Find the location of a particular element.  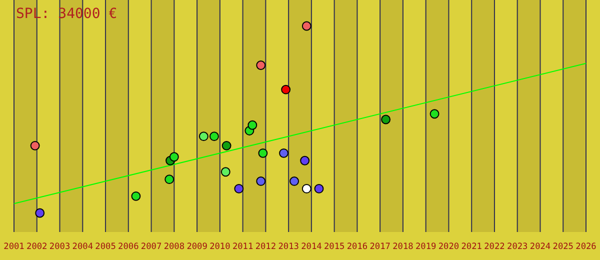

x-tick-label: 2005 is located at coordinates (105, 247).